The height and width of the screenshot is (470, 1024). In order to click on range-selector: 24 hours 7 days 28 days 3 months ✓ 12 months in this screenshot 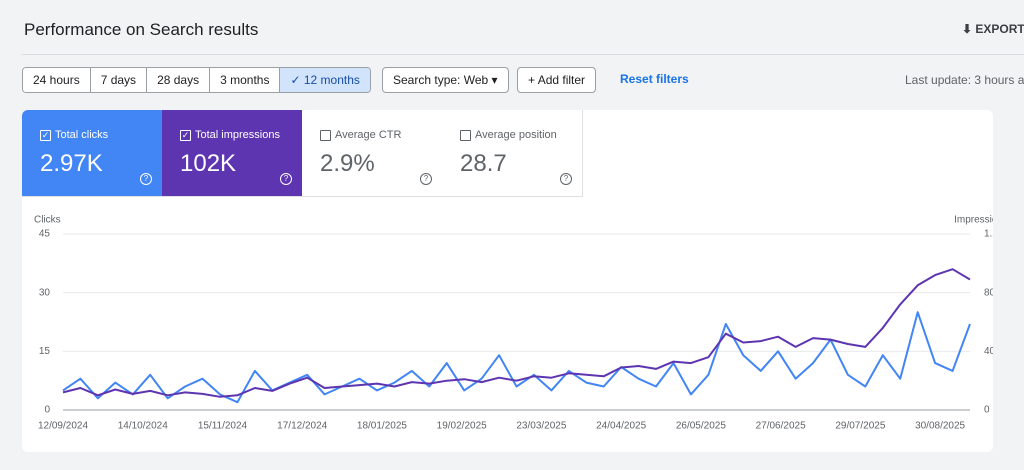, I will do `click(196, 80)`.